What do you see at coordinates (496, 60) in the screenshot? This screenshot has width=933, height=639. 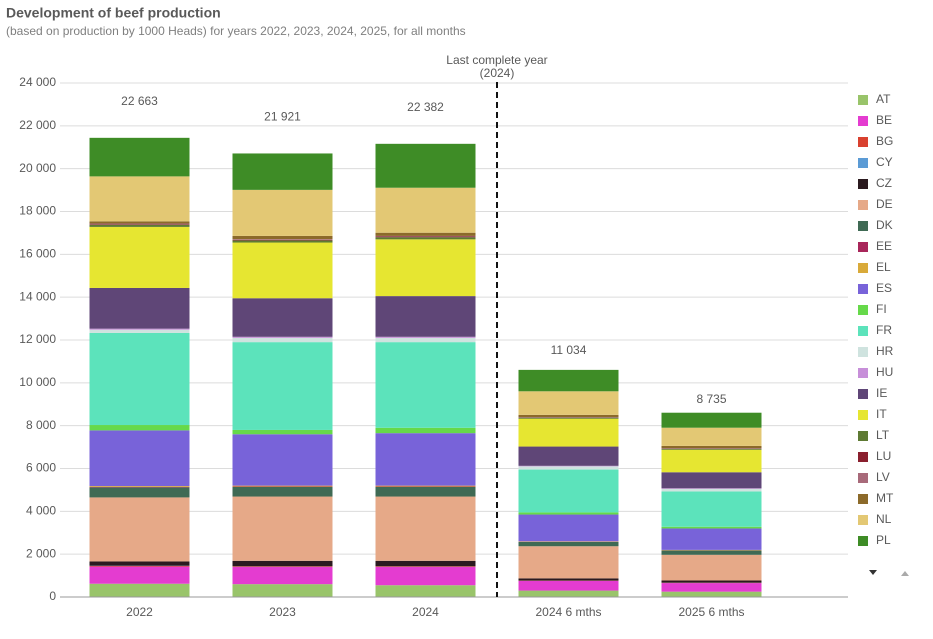 I see `annotation: Last complete year` at bounding box center [496, 60].